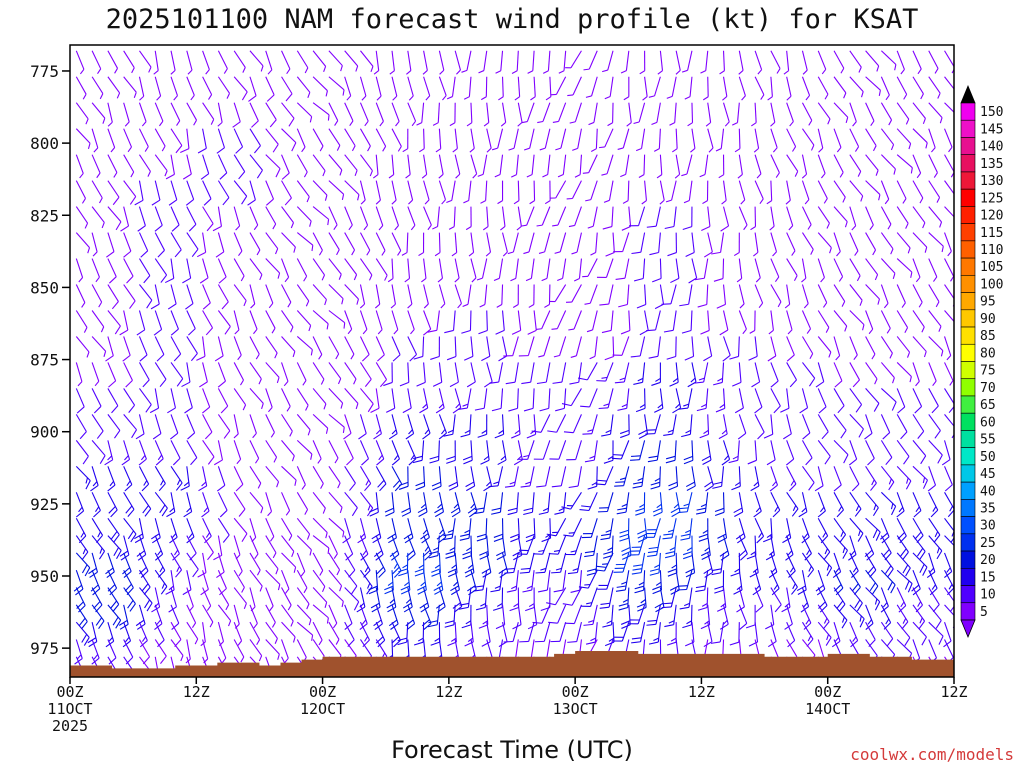 This screenshot has height=768, width=1024. I want to click on credit-link: coolwx.com/models, so click(932, 754).